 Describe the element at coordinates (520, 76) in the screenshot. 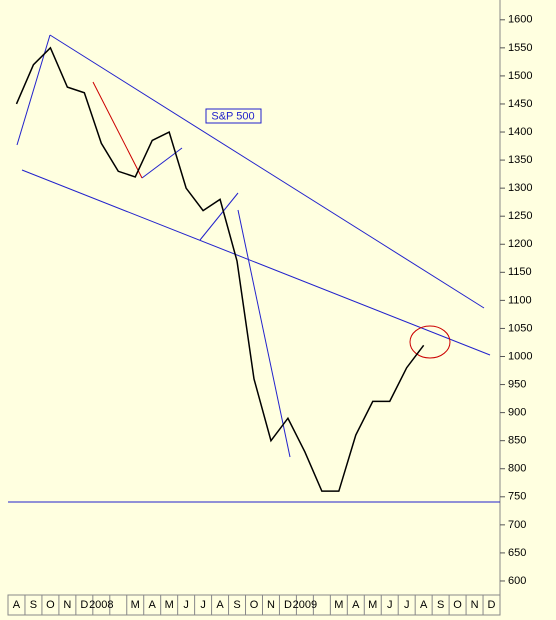

I see `y-tick-label: 1500` at that location.